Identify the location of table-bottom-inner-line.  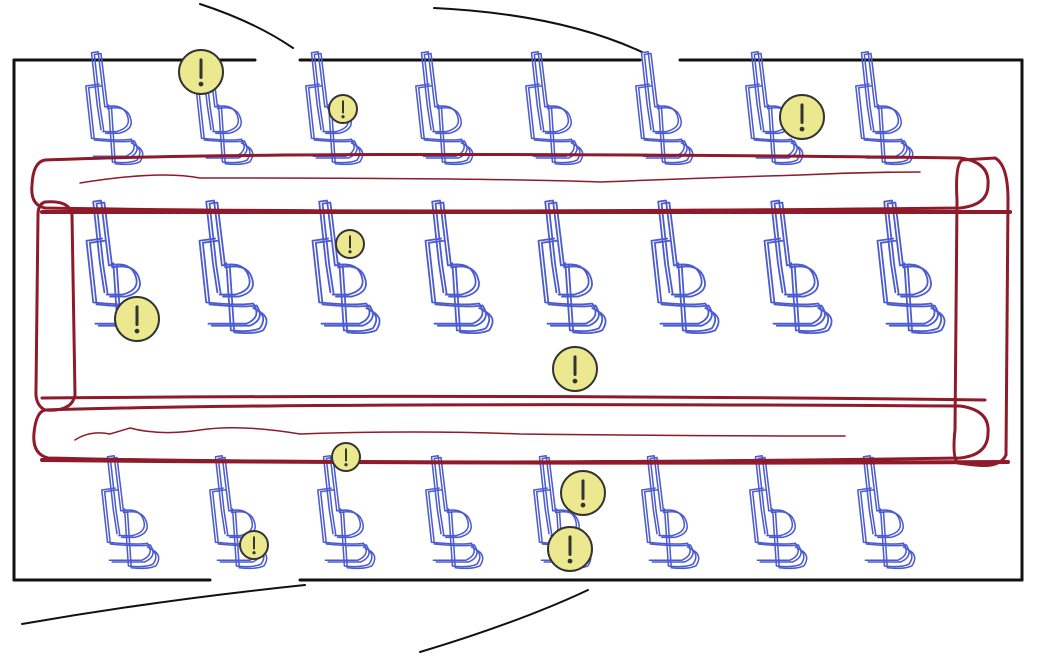
(460, 434).